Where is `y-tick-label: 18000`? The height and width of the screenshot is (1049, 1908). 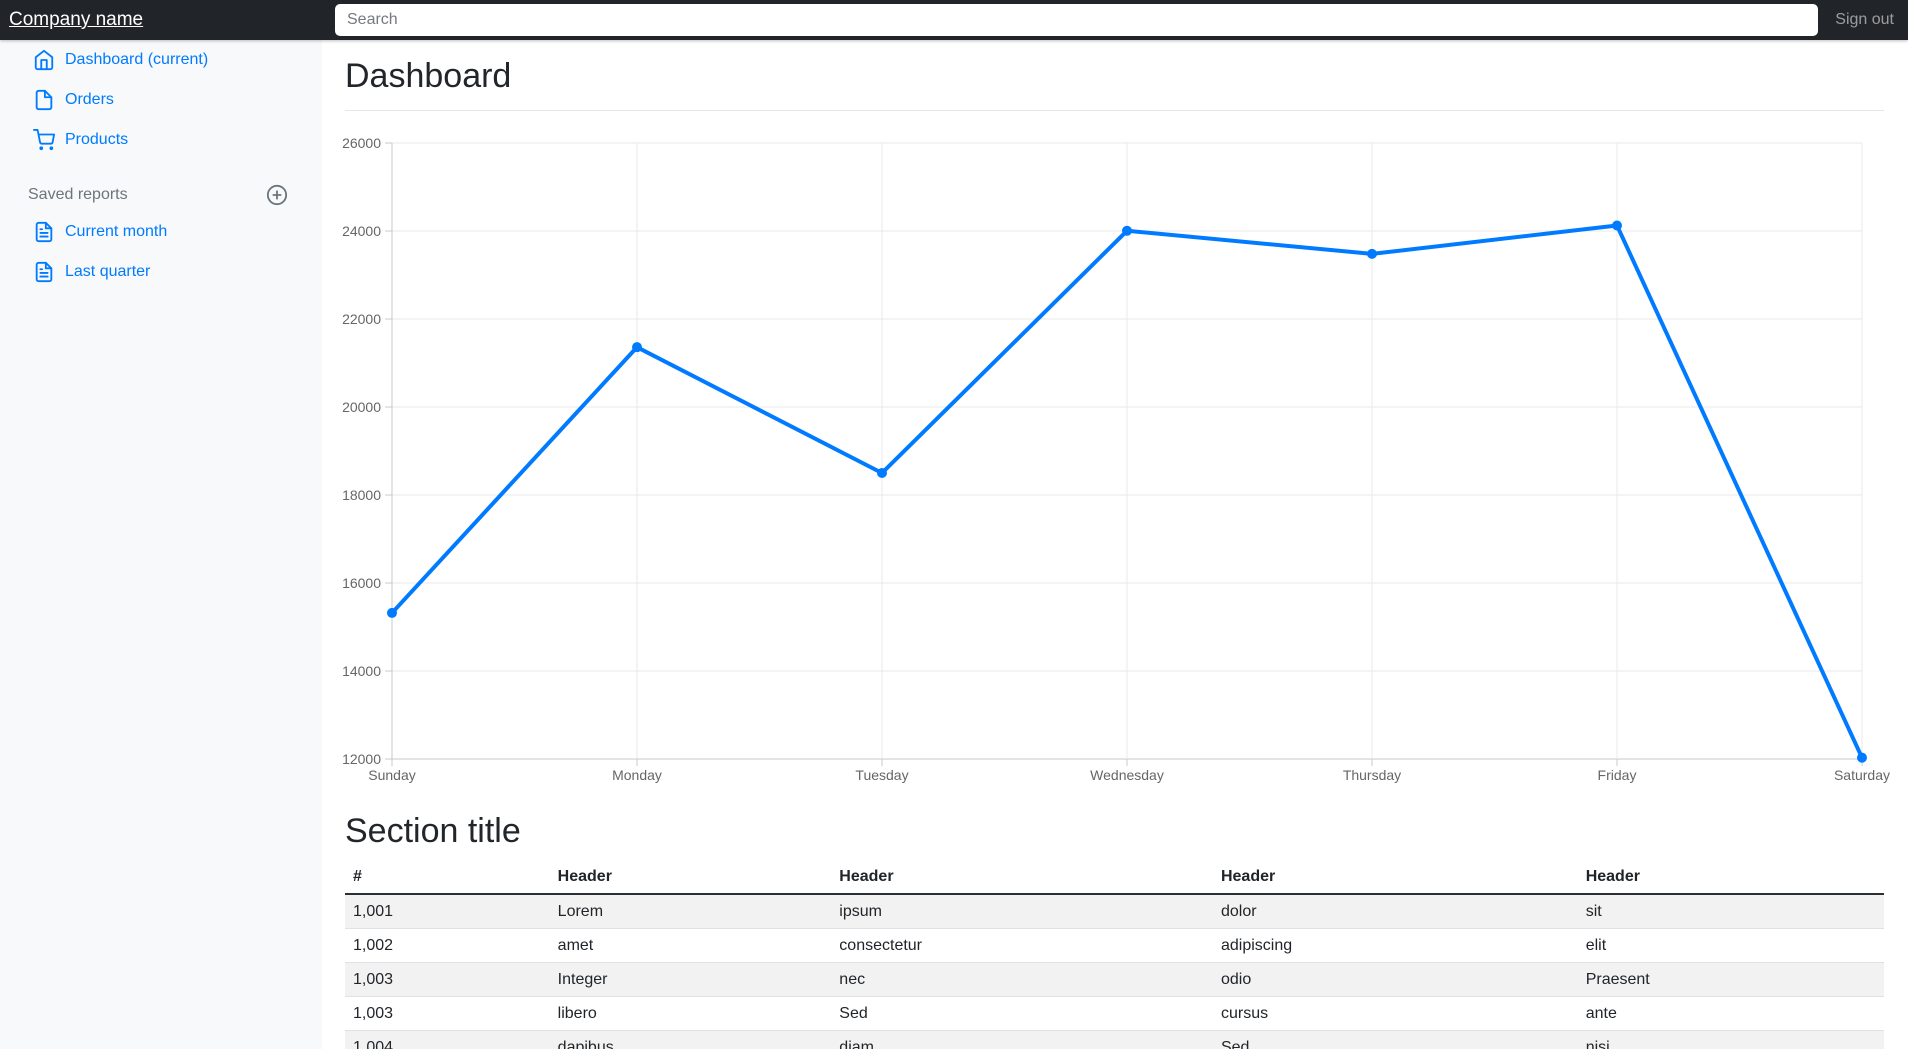
y-tick-label: 18000 is located at coordinates (361, 495).